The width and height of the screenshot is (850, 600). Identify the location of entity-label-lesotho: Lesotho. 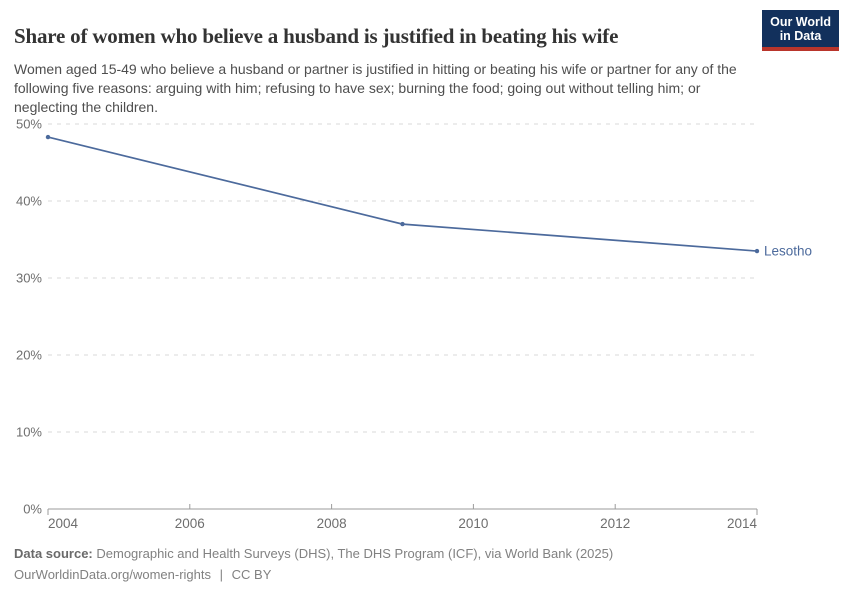
(788, 251).